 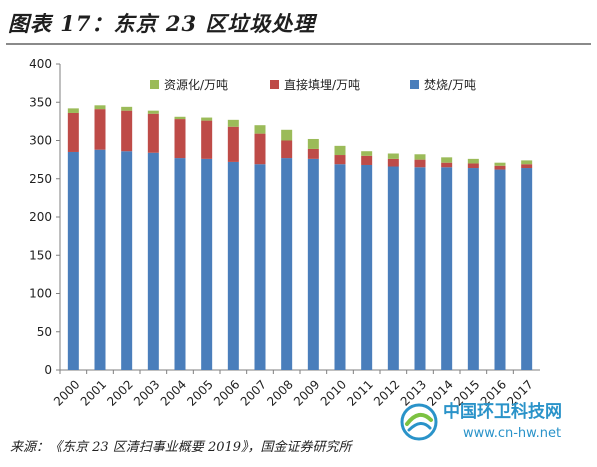 What do you see at coordinates (226, 392) in the screenshot?
I see `x-tick-label: 2006` at bounding box center [226, 392].